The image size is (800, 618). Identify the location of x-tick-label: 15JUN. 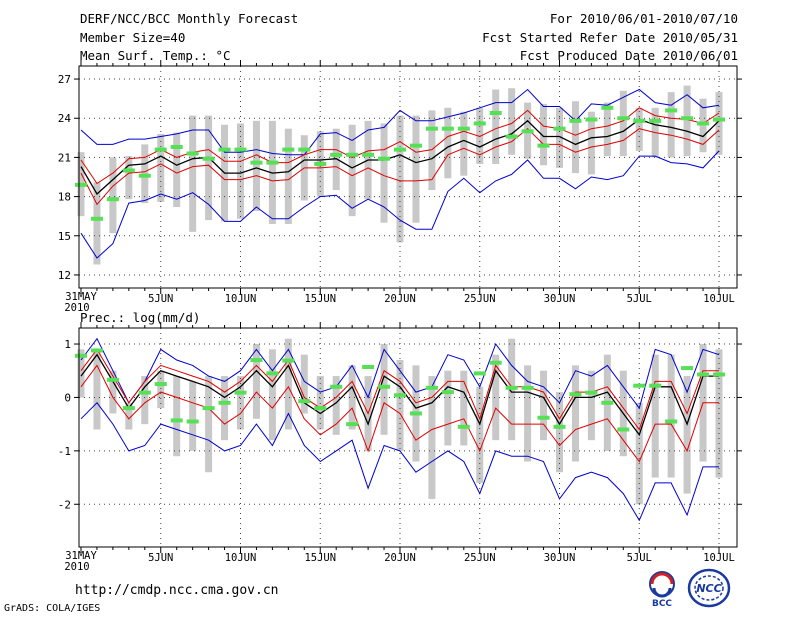
(320, 299).